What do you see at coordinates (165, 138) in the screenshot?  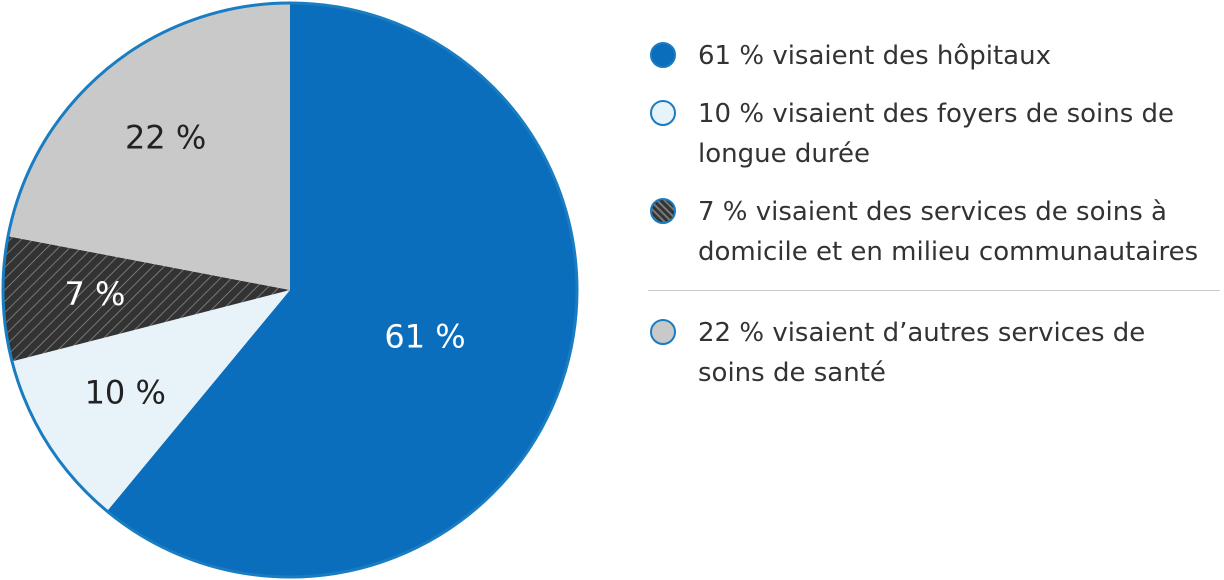 I see `slice-label: 22 %` at bounding box center [165, 138].